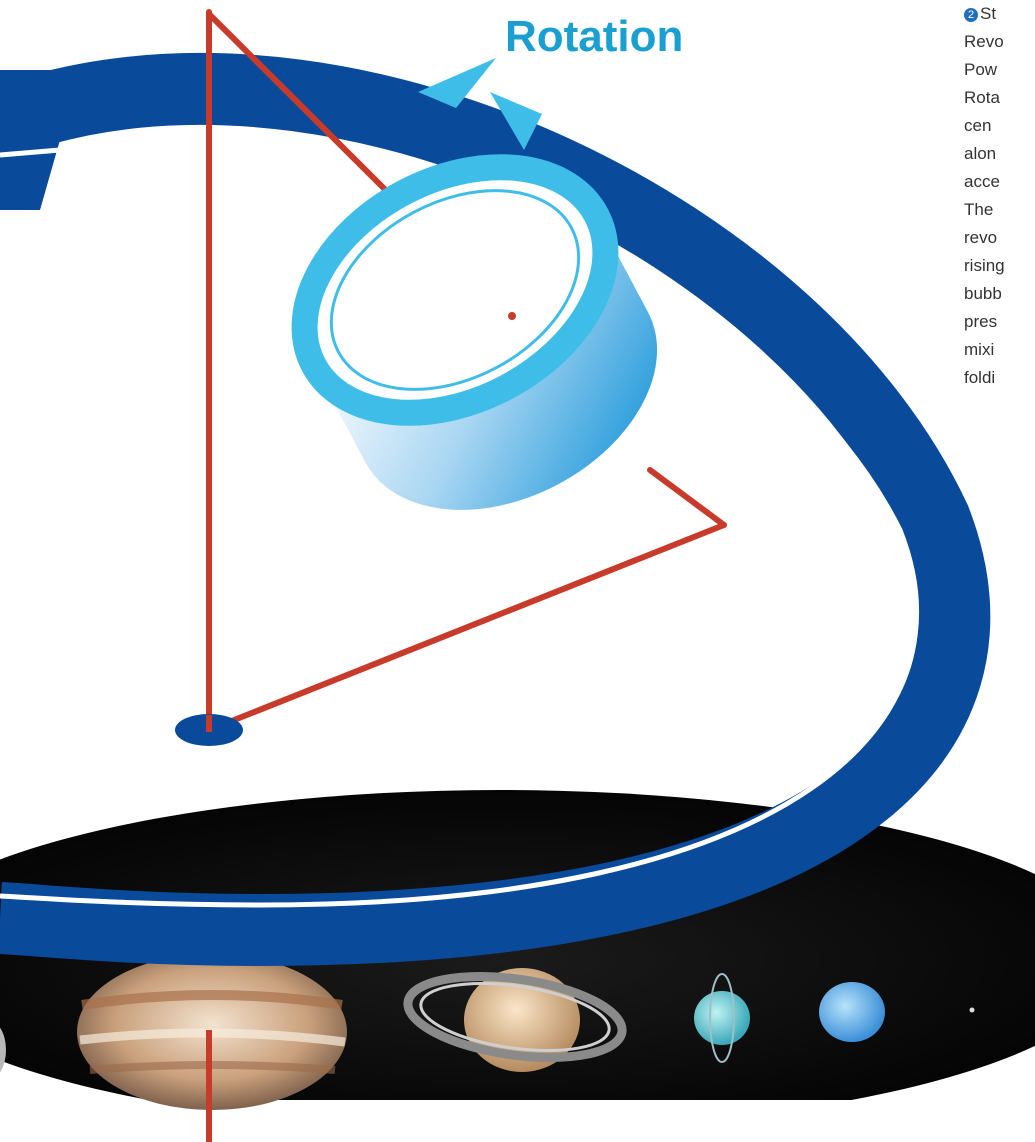 The width and height of the screenshot is (1035, 1142). I want to click on rotating-cylinder, so click(474, 332).